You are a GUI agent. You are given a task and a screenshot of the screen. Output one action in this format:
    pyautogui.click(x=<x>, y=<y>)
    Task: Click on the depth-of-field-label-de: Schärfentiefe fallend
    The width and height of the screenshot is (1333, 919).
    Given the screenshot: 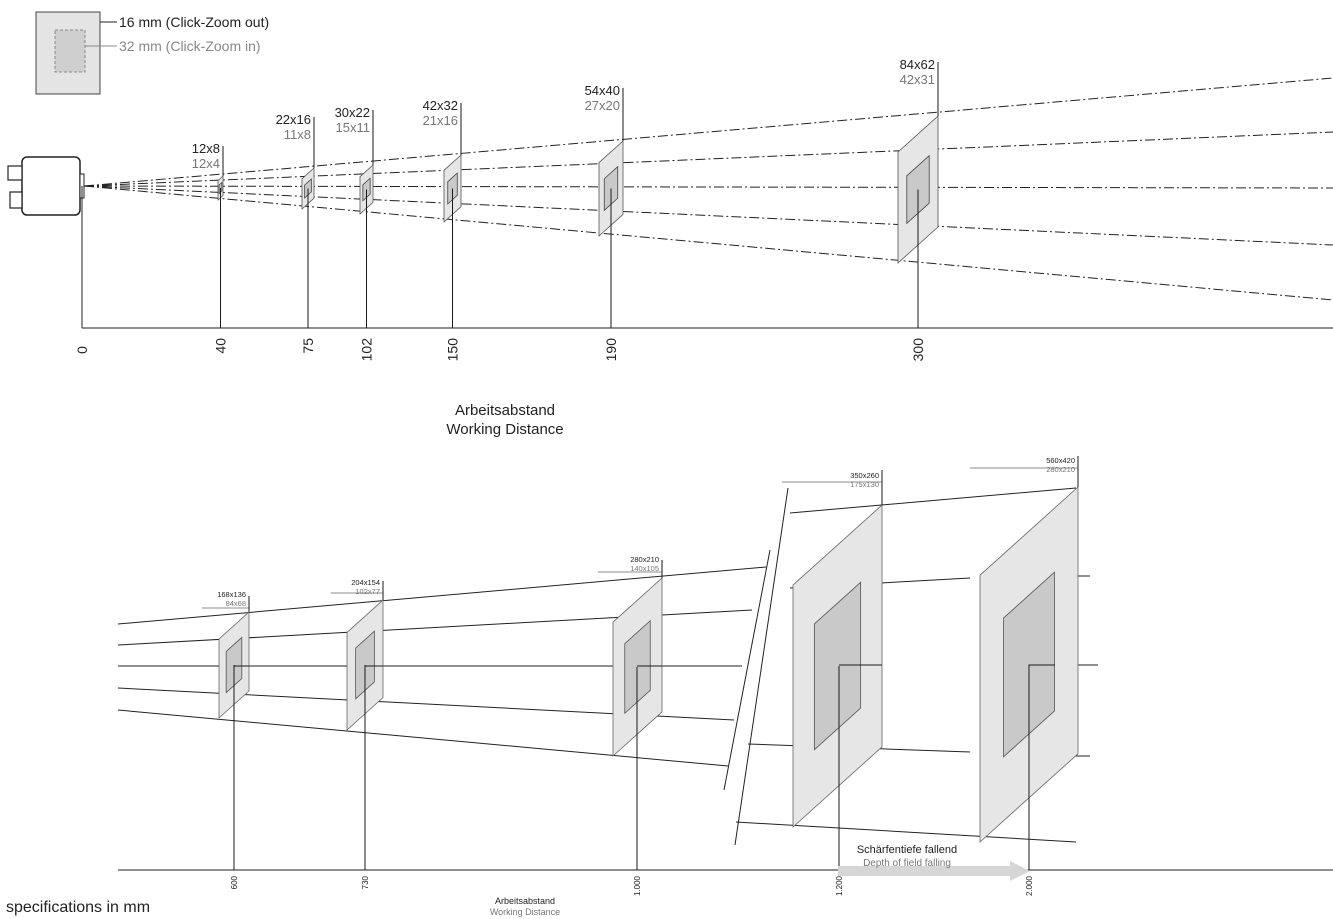 What is the action you would take?
    pyautogui.click(x=907, y=850)
    